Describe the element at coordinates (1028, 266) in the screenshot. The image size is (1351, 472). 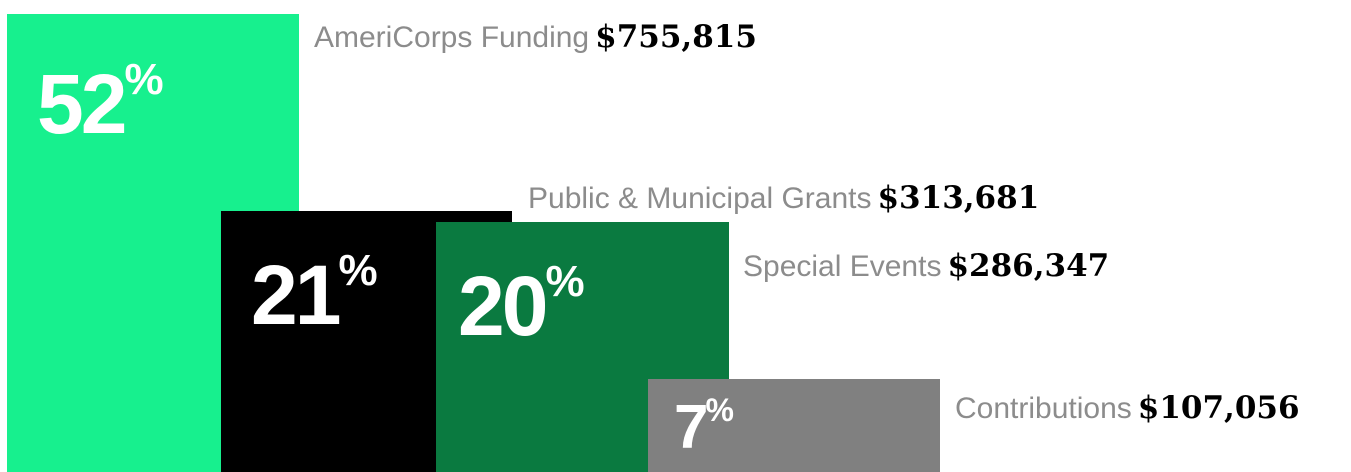
I see `category-amount: $286,347` at that location.